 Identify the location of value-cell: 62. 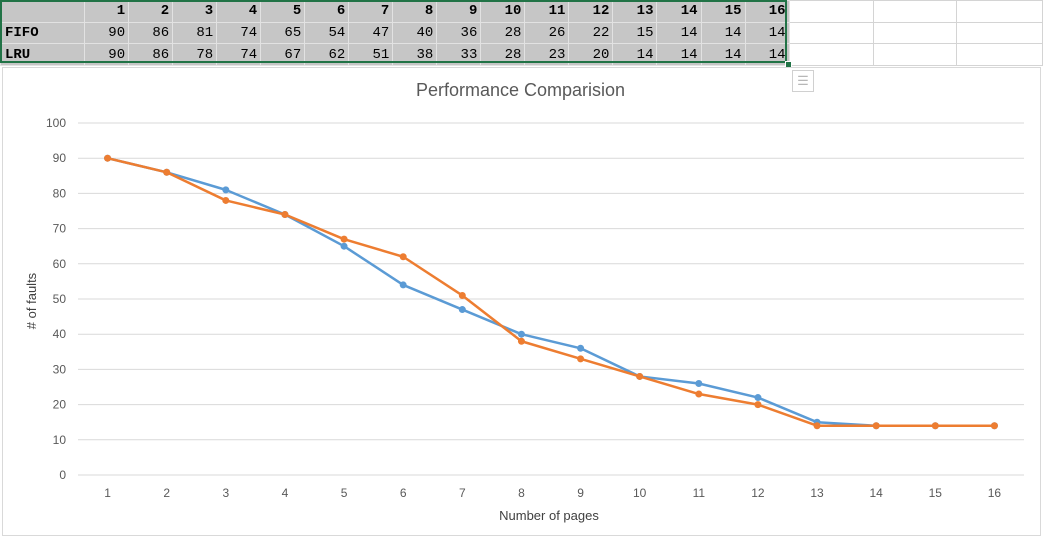
(327, 54).